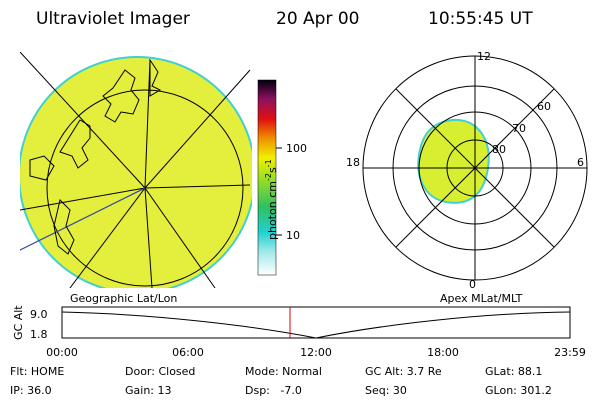 Image resolution: width=600 pixels, height=400 pixels. I want to click on caption: Geographic Lat/Lon, so click(123, 298).